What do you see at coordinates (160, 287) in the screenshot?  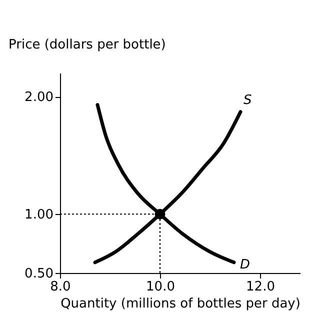 I see `x-tick-label: 10.0` at bounding box center [160, 287].